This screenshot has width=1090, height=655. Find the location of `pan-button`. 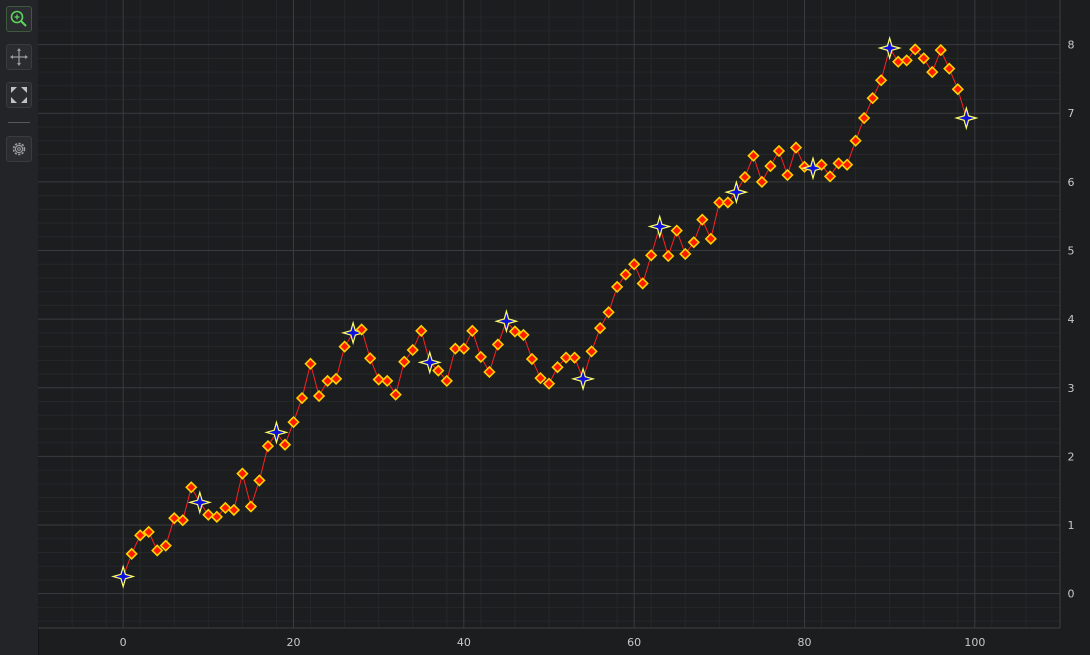

pan-button is located at coordinates (19, 57).